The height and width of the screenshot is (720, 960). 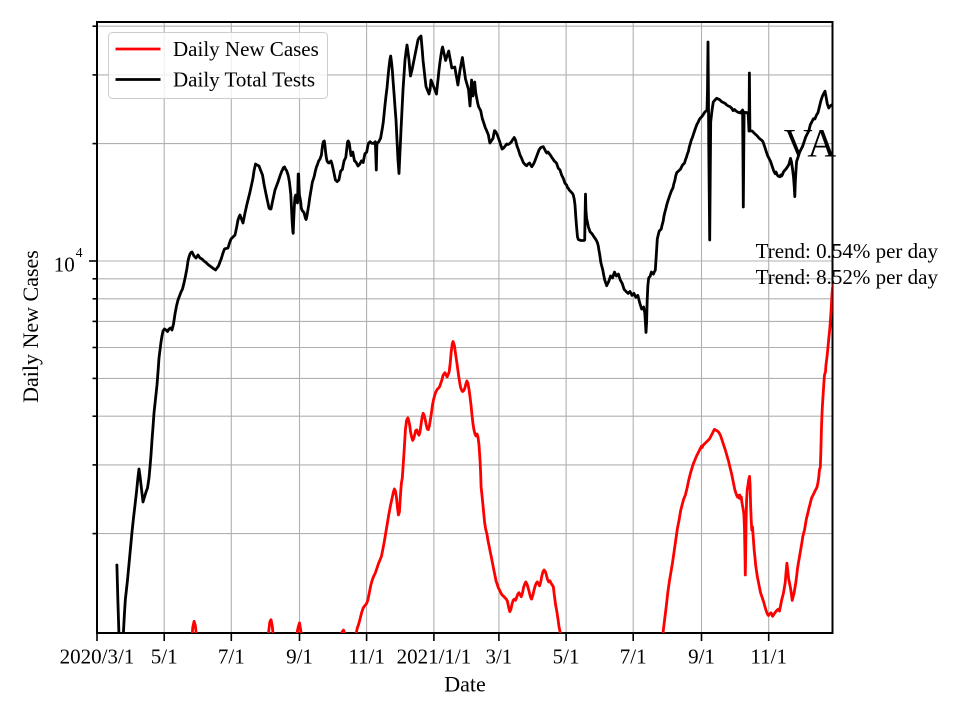 I want to click on svg-text: Trend: 0.54% per day, so click(x=847, y=251).